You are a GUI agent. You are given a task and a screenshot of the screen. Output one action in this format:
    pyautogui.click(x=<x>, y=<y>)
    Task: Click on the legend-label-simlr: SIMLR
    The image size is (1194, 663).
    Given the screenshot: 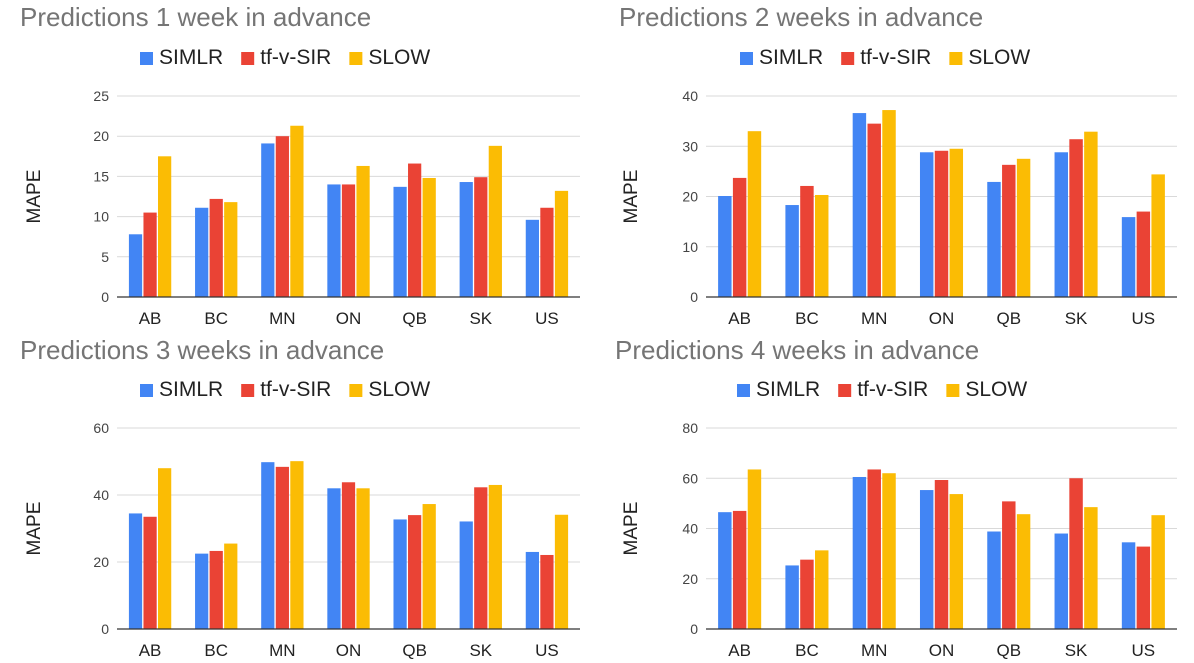 What is the action you would take?
    pyautogui.click(x=788, y=389)
    